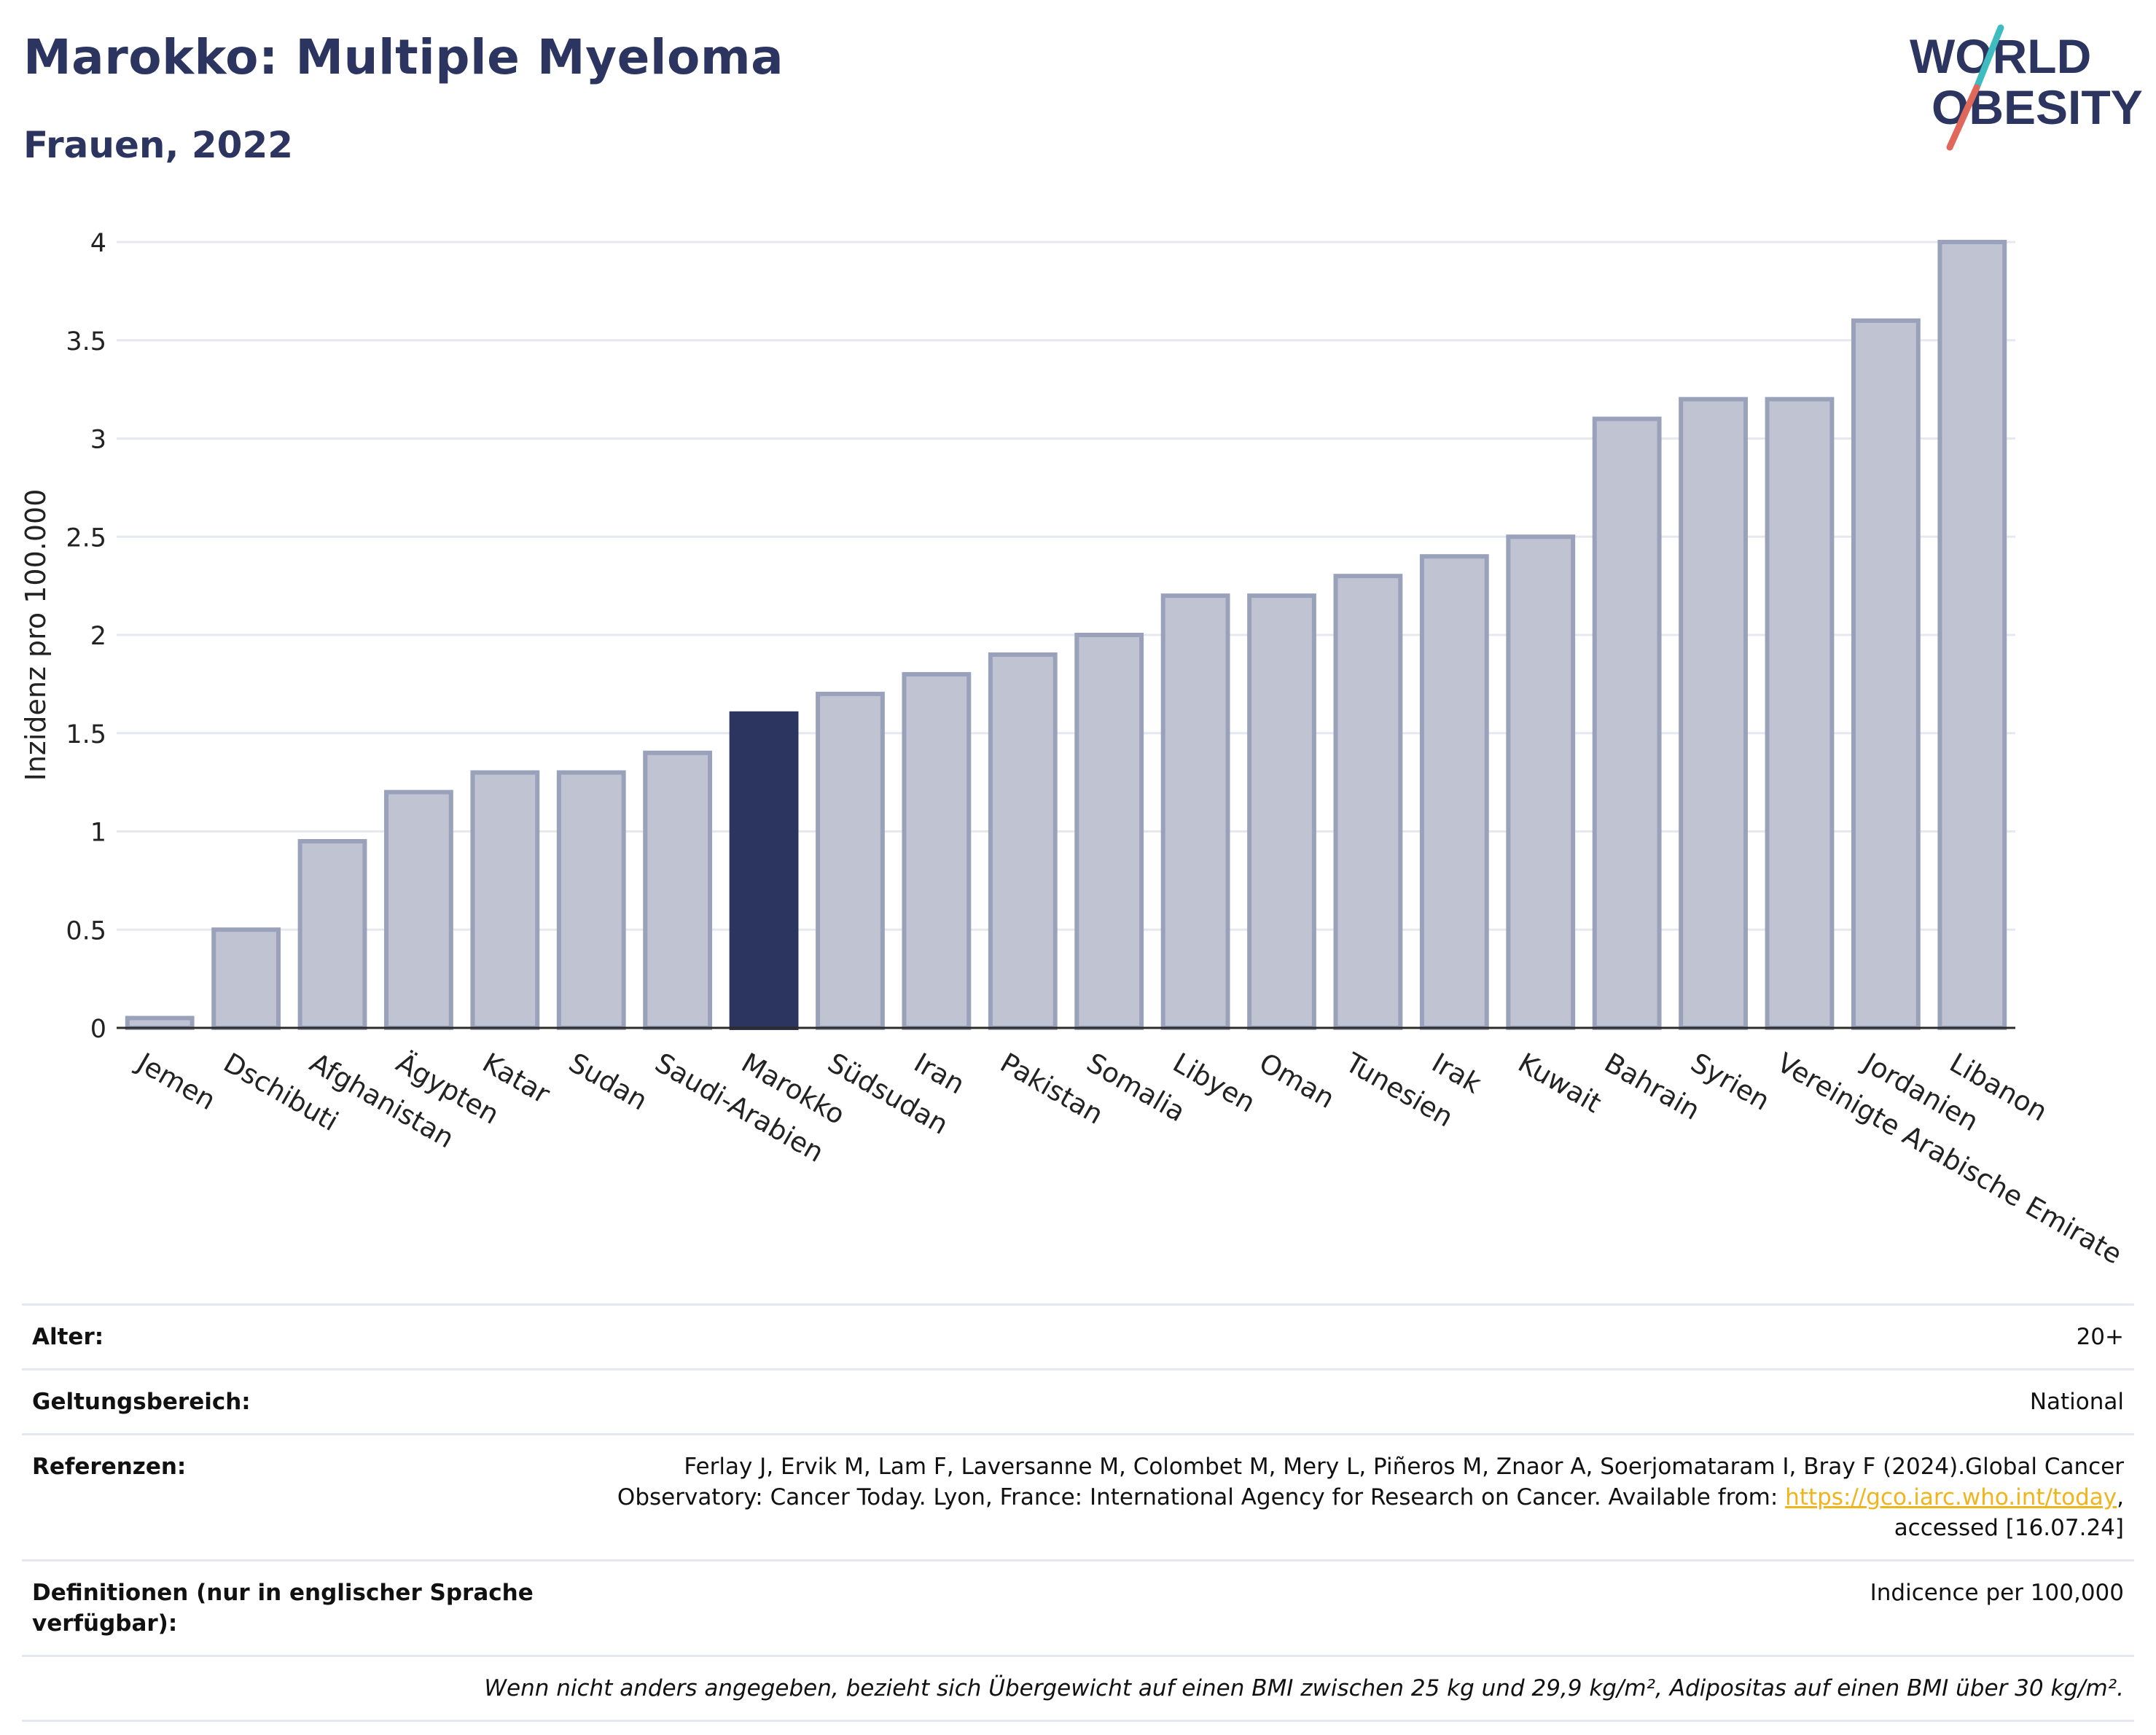 The height and width of the screenshot is (1735, 2156). Describe the element at coordinates (764, 870) in the screenshot. I see `bar-highlight` at that location.